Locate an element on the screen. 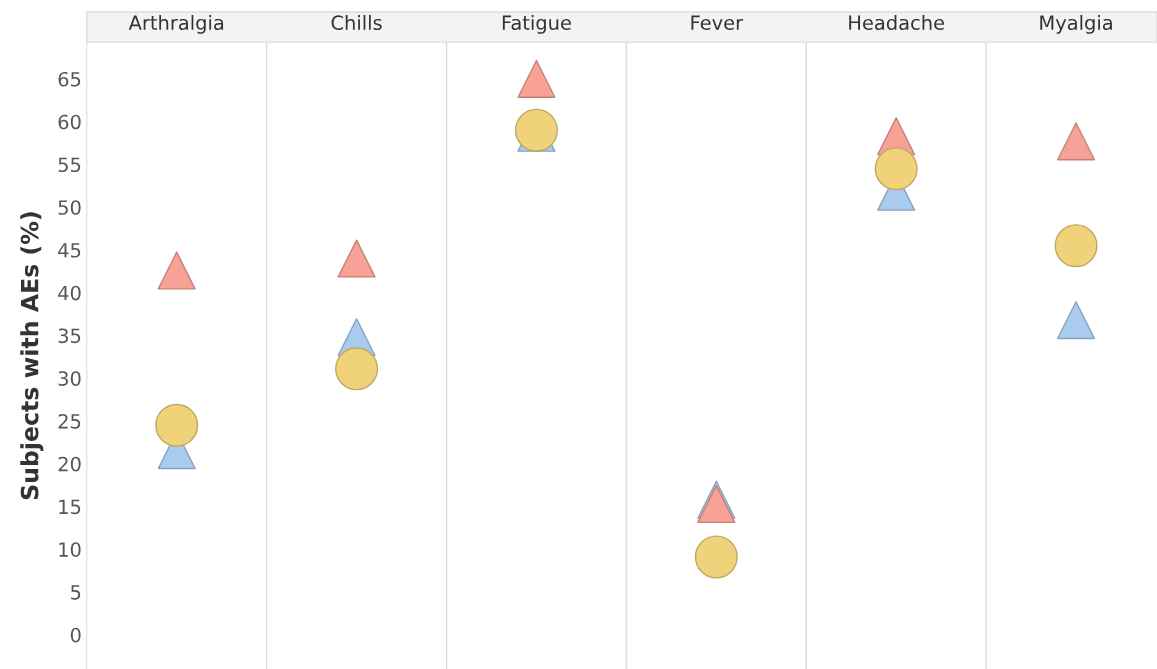 The image size is (1157, 669). x-tick-label: Fatigue is located at coordinates (536, 24).